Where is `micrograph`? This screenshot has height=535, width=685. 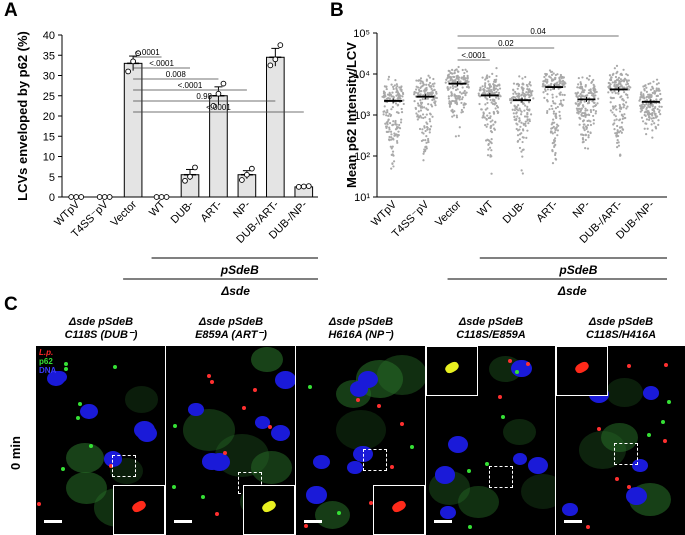 micrograph is located at coordinates (360, 440).